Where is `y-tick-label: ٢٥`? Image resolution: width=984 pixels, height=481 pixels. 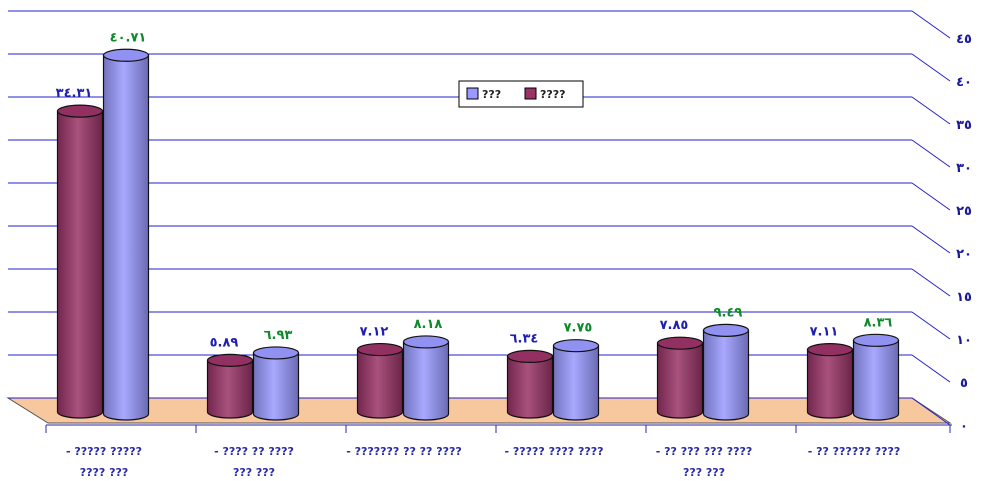
y-tick-label: ٢٥ is located at coordinates (964, 211).